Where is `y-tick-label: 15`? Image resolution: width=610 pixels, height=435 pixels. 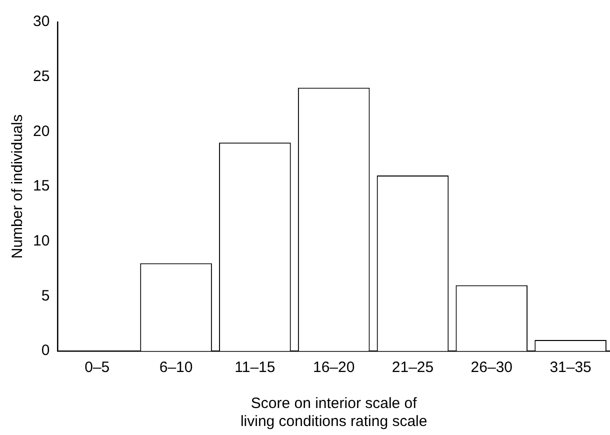 y-tick-label: 15 is located at coordinates (41, 186).